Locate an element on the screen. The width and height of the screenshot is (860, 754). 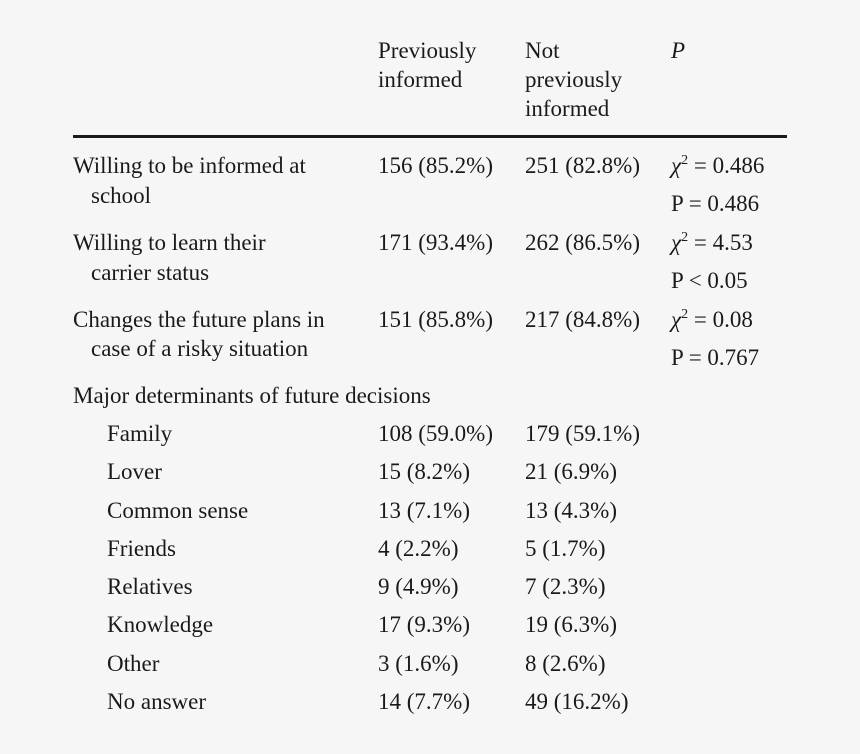
determinant-prev: 14 (7.7%) is located at coordinates (424, 701).